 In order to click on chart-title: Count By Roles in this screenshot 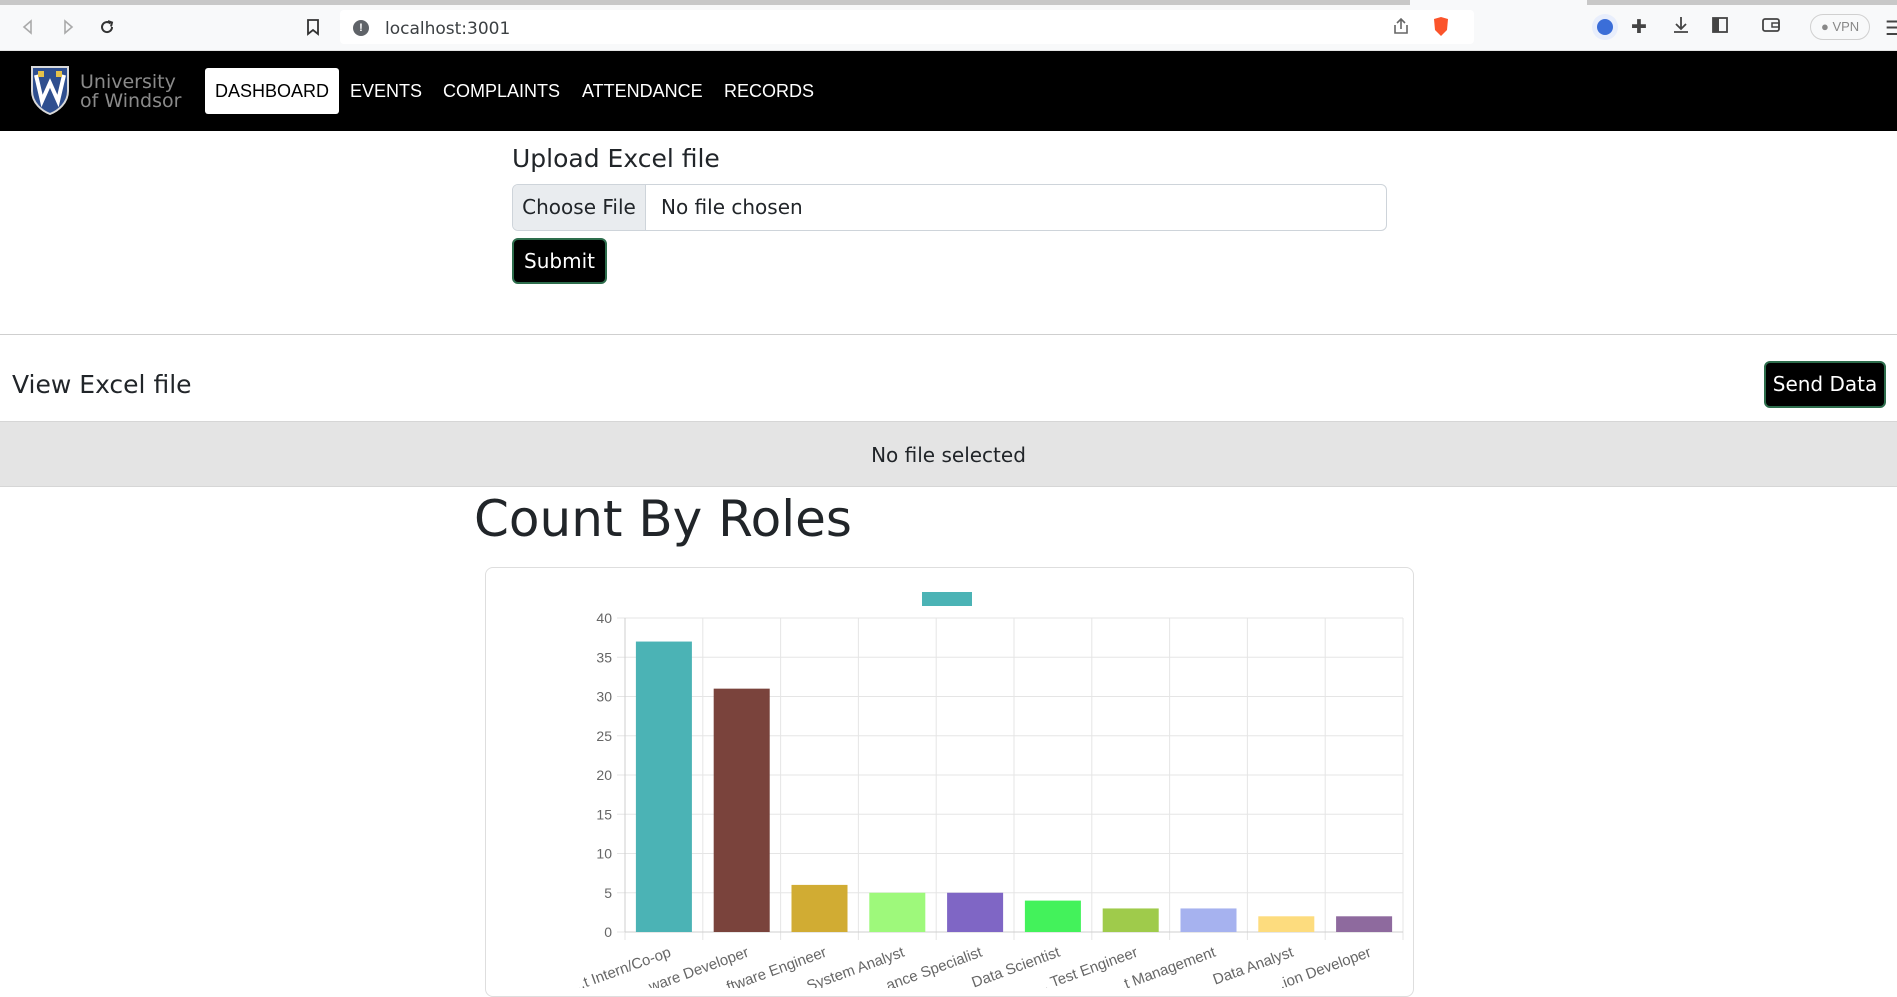, I will do `click(663, 519)`.